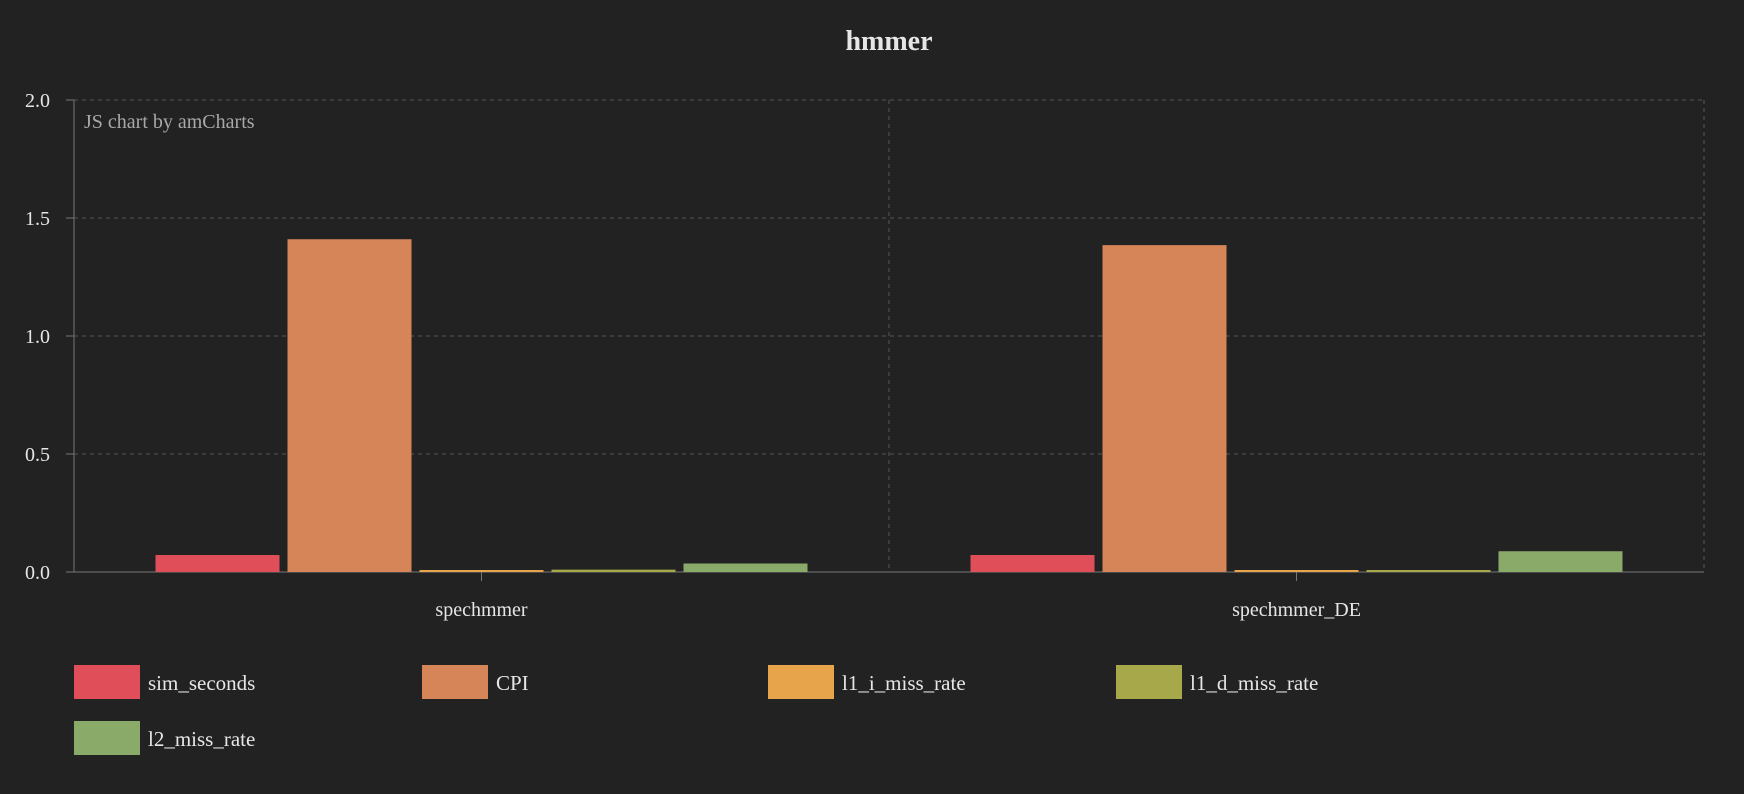  Describe the element at coordinates (201, 739) in the screenshot. I see `legend-label: l2_miss_rate` at that location.